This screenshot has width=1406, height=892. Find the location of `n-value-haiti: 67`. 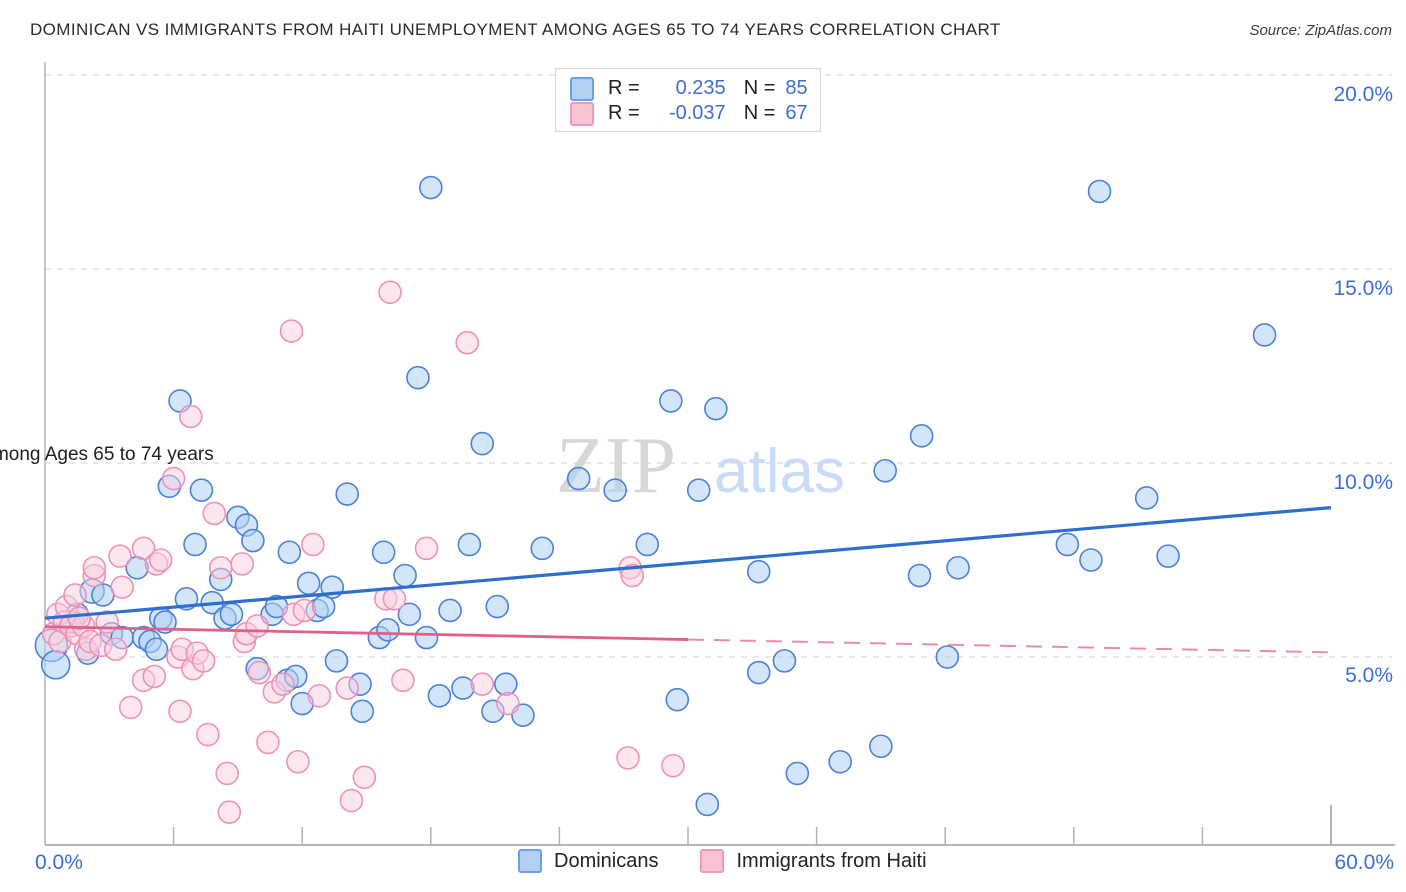

n-value-haiti: 67 is located at coordinates (796, 113).